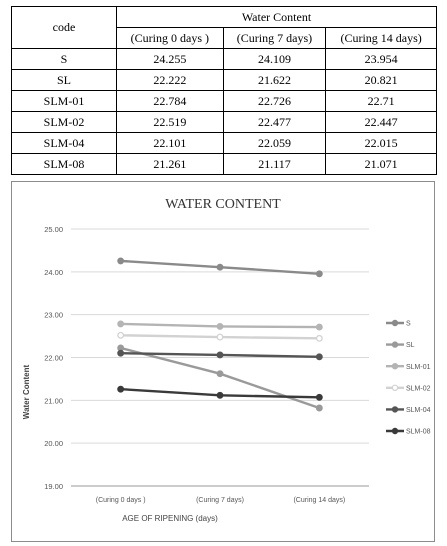 The width and height of the screenshot is (447, 546). What do you see at coordinates (274, 122) in the screenshot?
I see `row-value: 22.477` at bounding box center [274, 122].